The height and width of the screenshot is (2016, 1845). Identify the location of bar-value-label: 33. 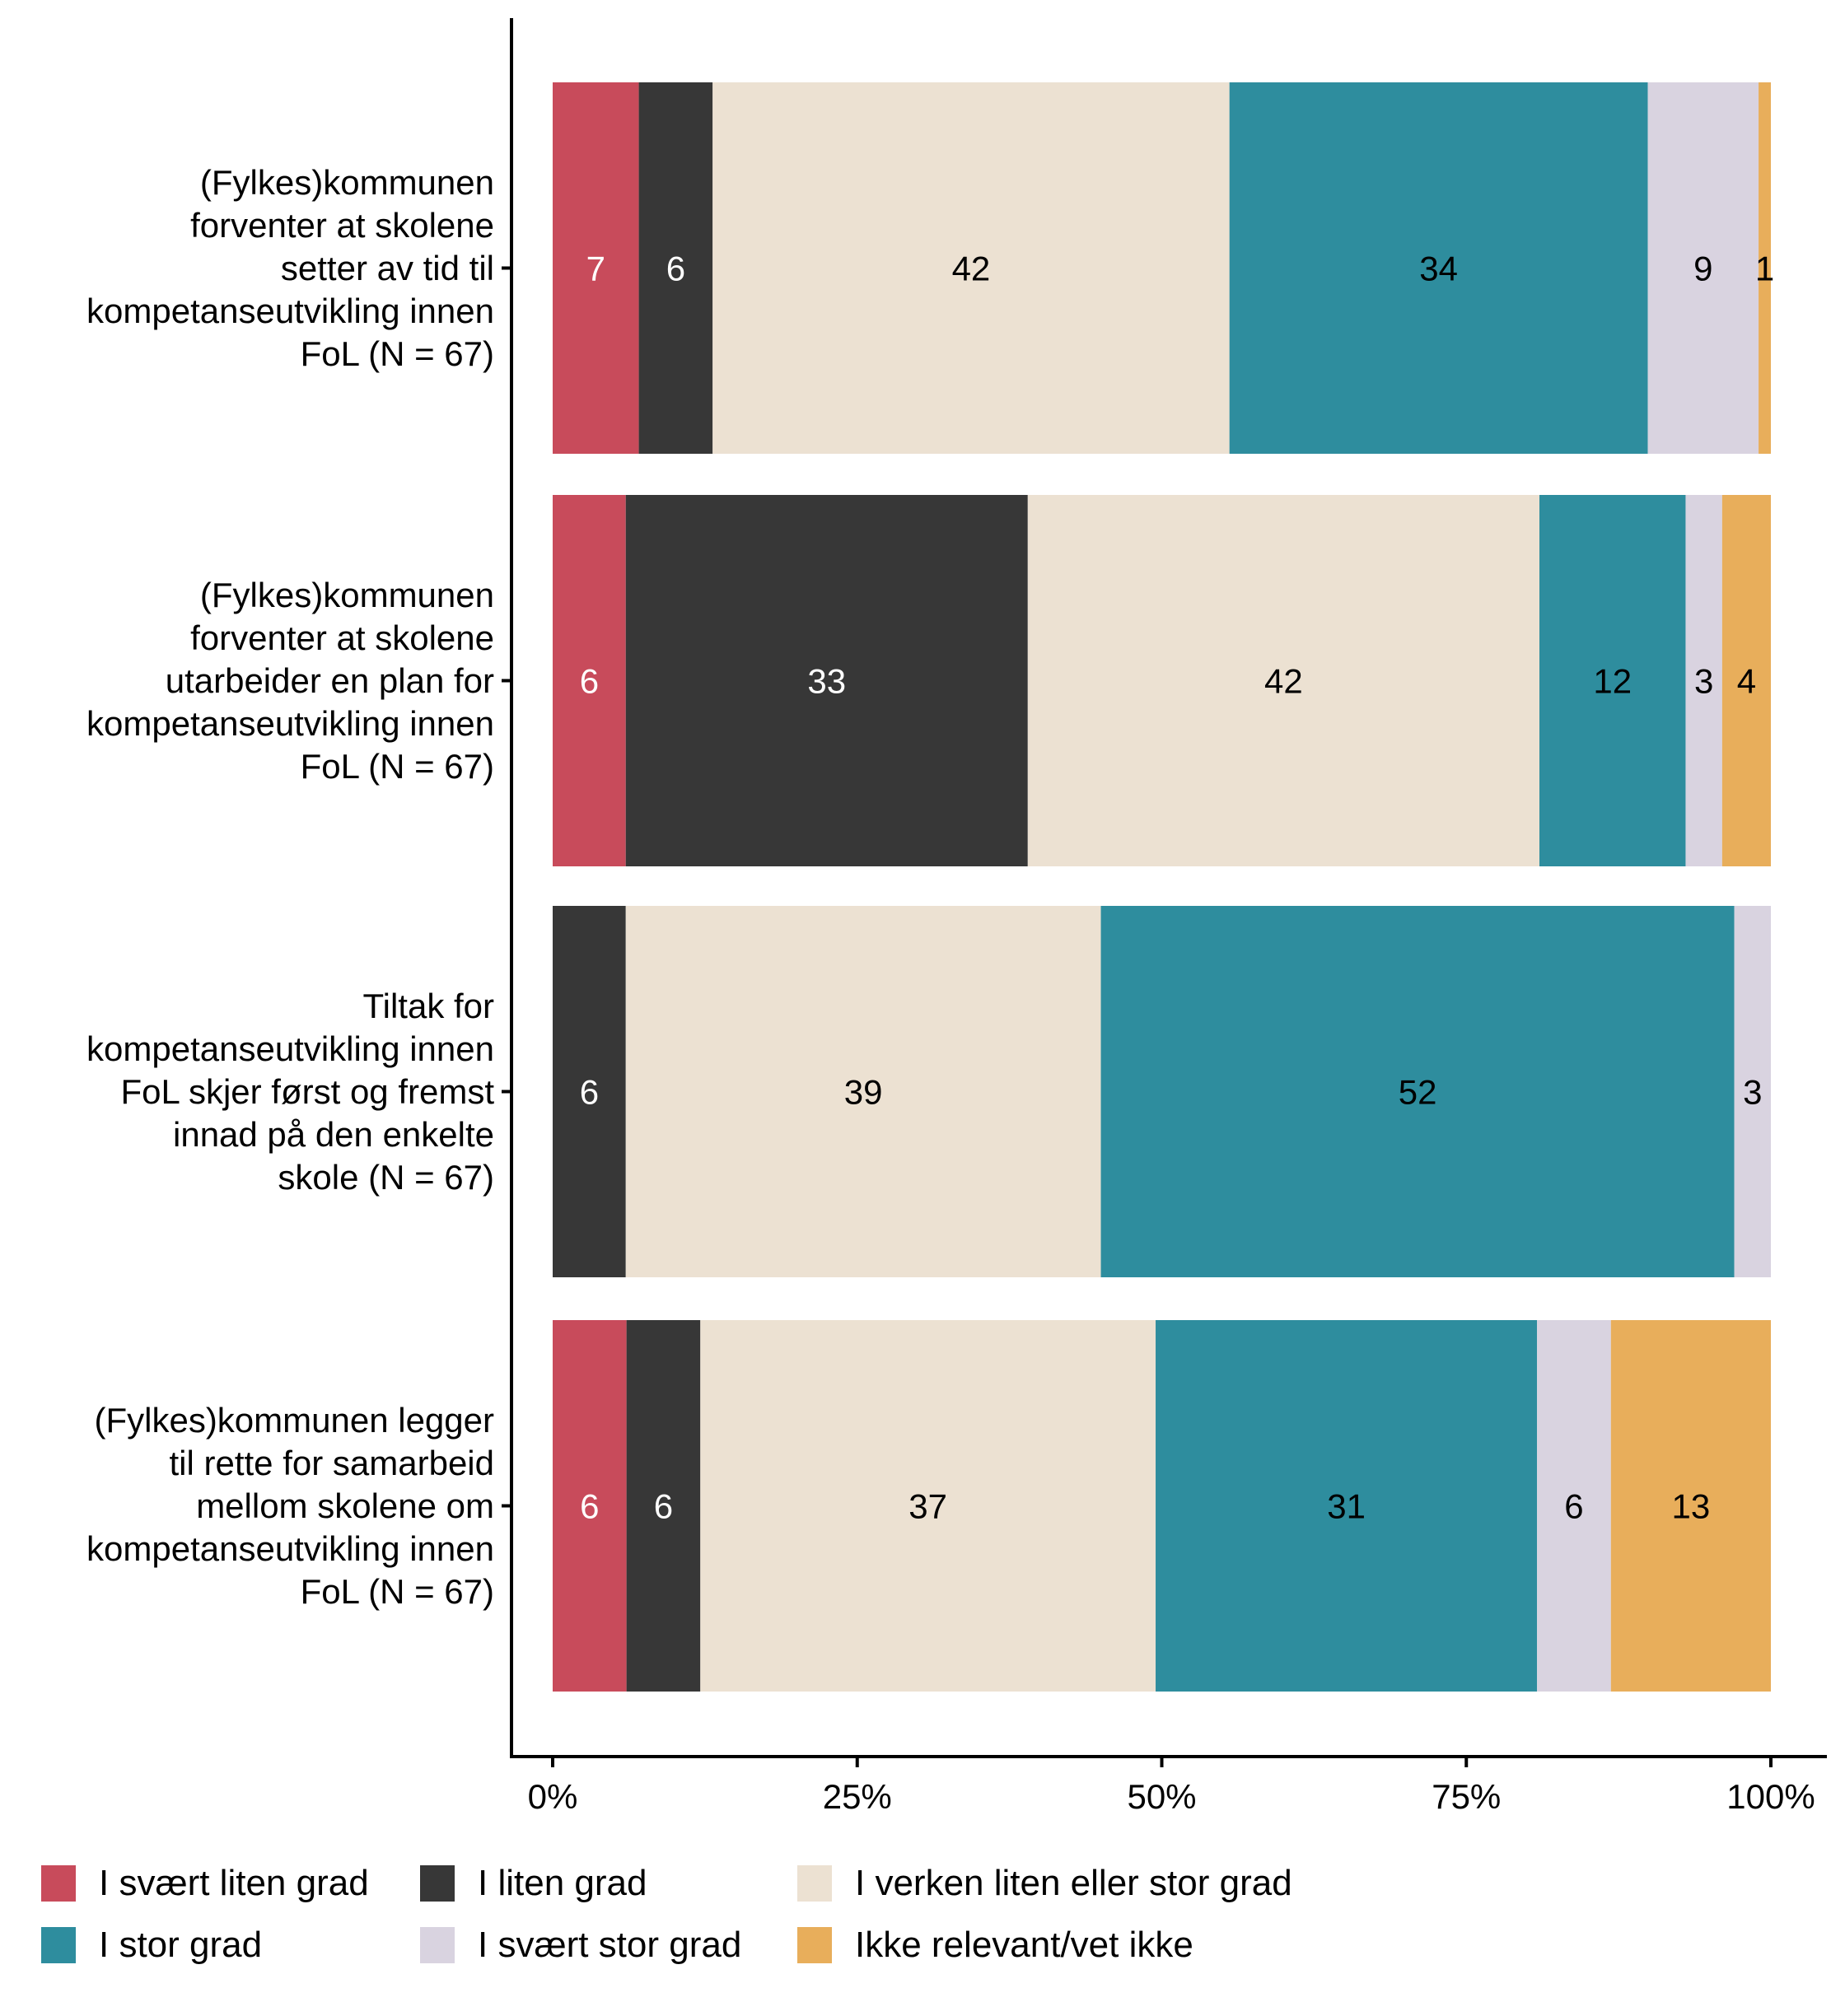
(826, 681).